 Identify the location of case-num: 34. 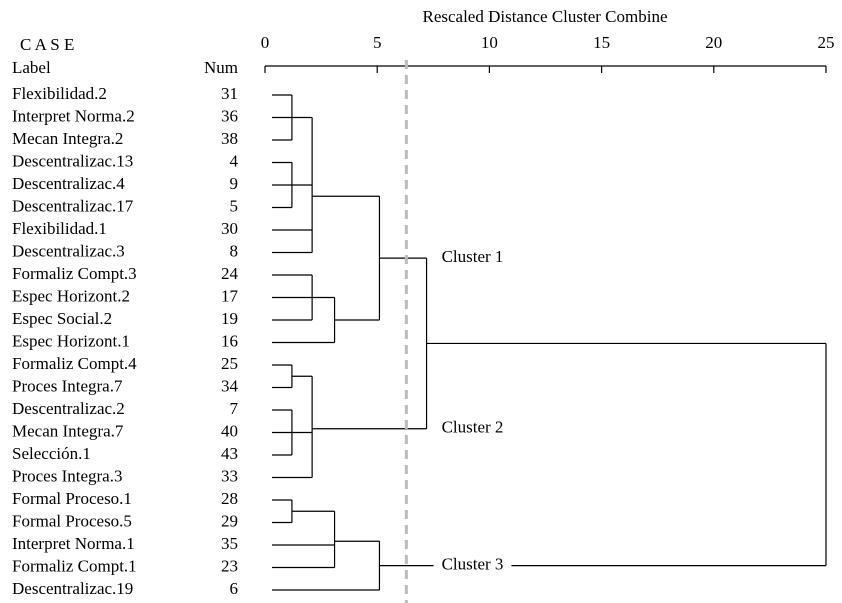
(230, 385).